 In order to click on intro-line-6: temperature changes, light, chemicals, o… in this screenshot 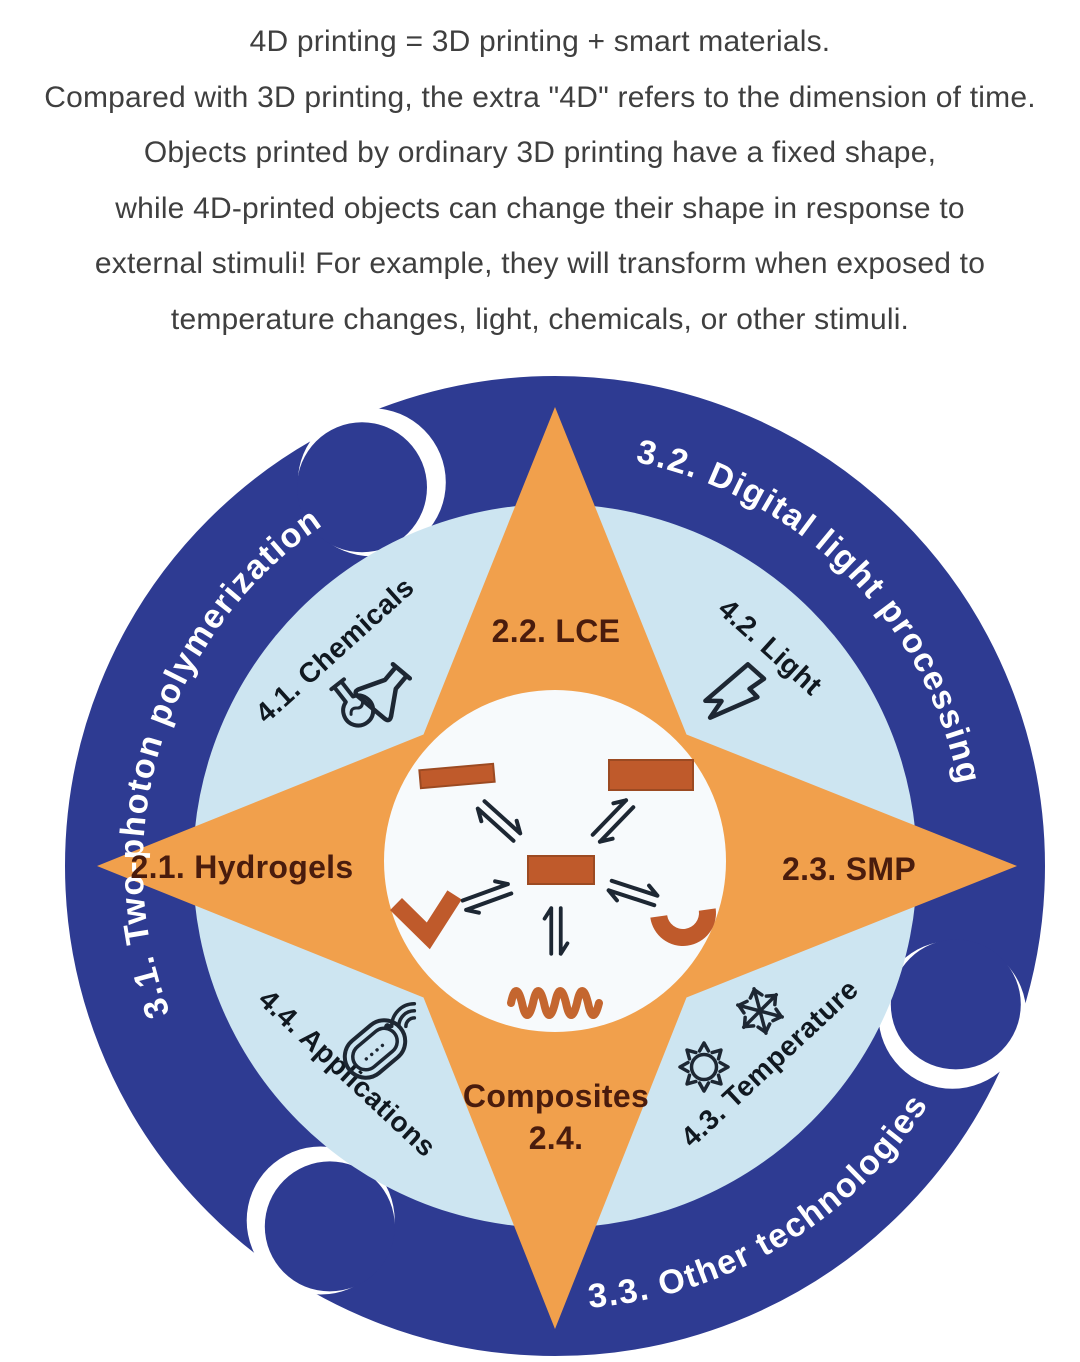, I will do `click(540, 319)`.